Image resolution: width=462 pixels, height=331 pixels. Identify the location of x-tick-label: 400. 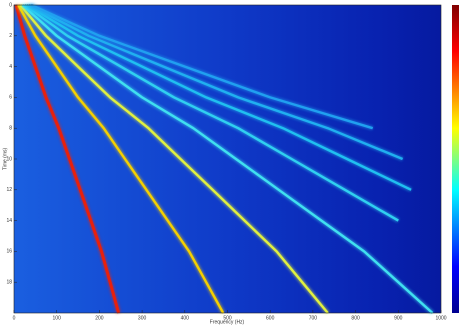
(185, 318).